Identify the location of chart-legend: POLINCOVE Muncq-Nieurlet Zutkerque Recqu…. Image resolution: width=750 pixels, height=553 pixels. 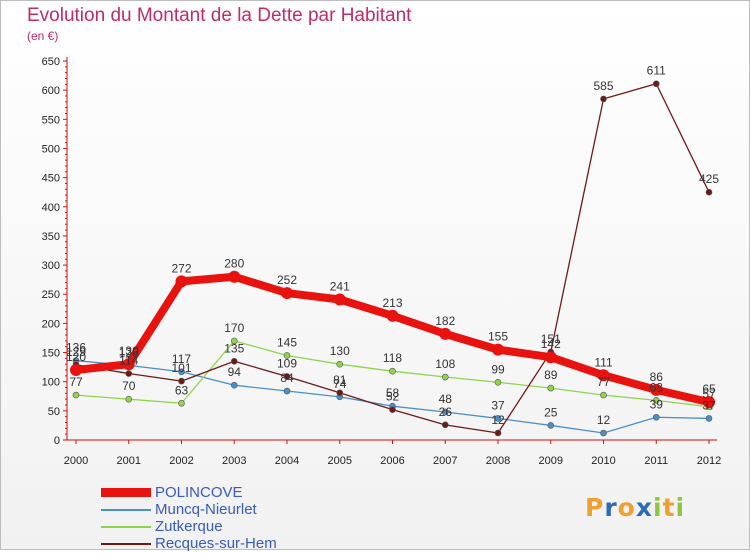
(231, 519).